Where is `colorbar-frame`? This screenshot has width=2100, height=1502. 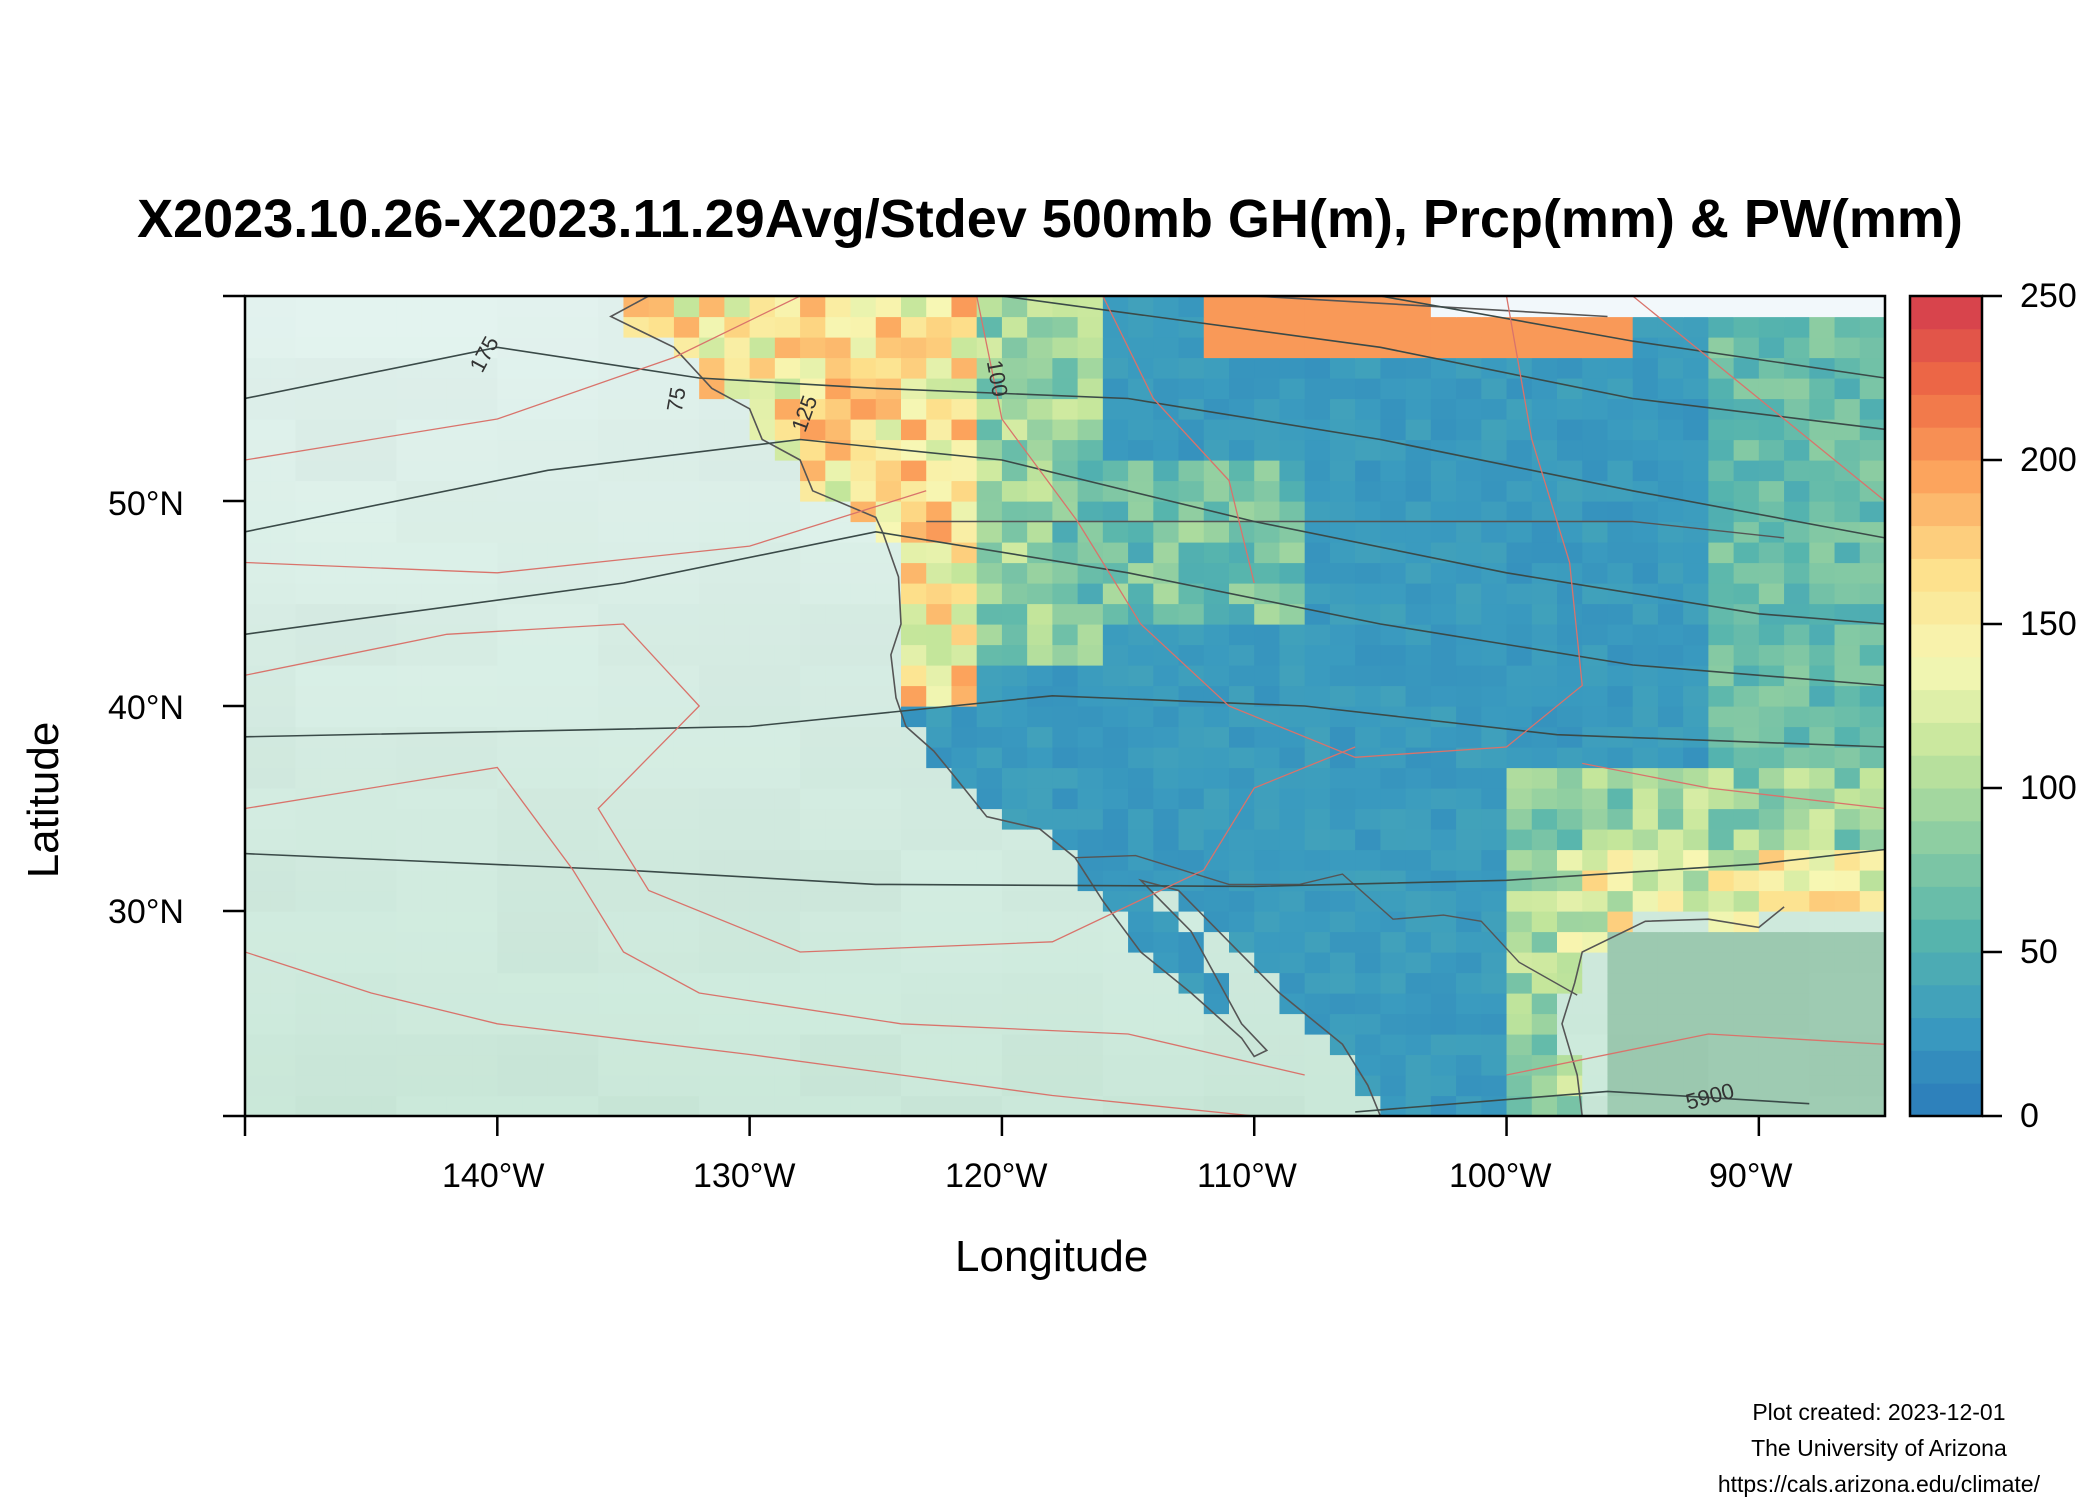
colorbar-frame is located at coordinates (1946, 706).